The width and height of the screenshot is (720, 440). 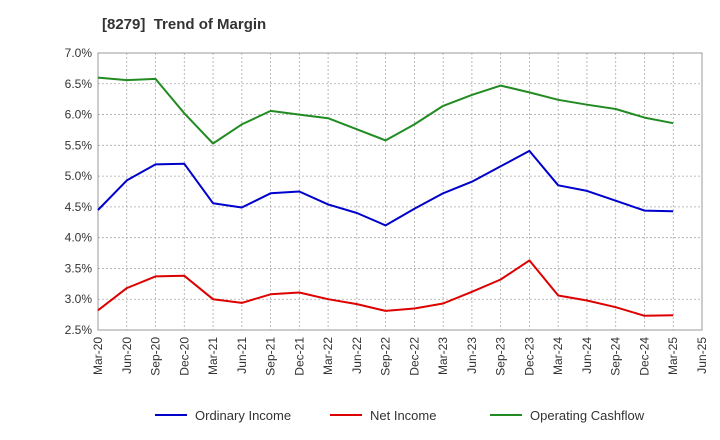 I want to click on x-tick-label: Dec-22, so click(x=414, y=356).